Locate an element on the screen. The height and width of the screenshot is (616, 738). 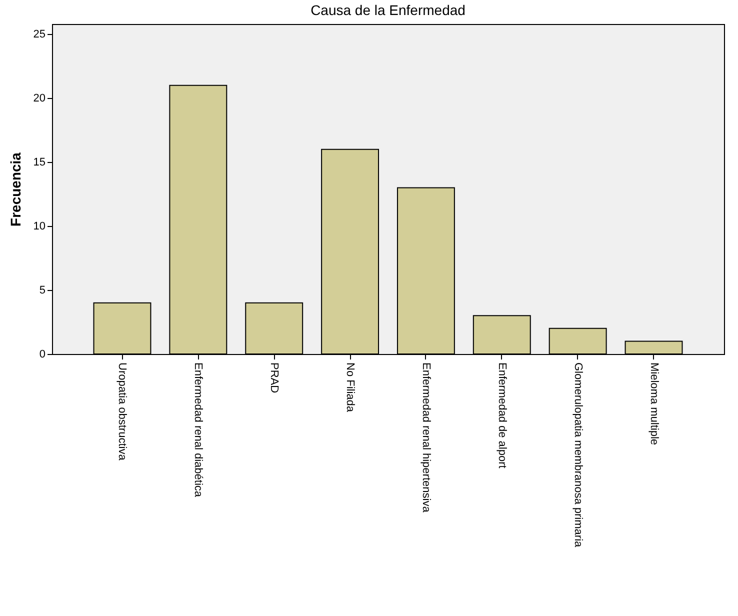
x-tick-label: Enfermedad renal diabética is located at coordinates (198, 430).